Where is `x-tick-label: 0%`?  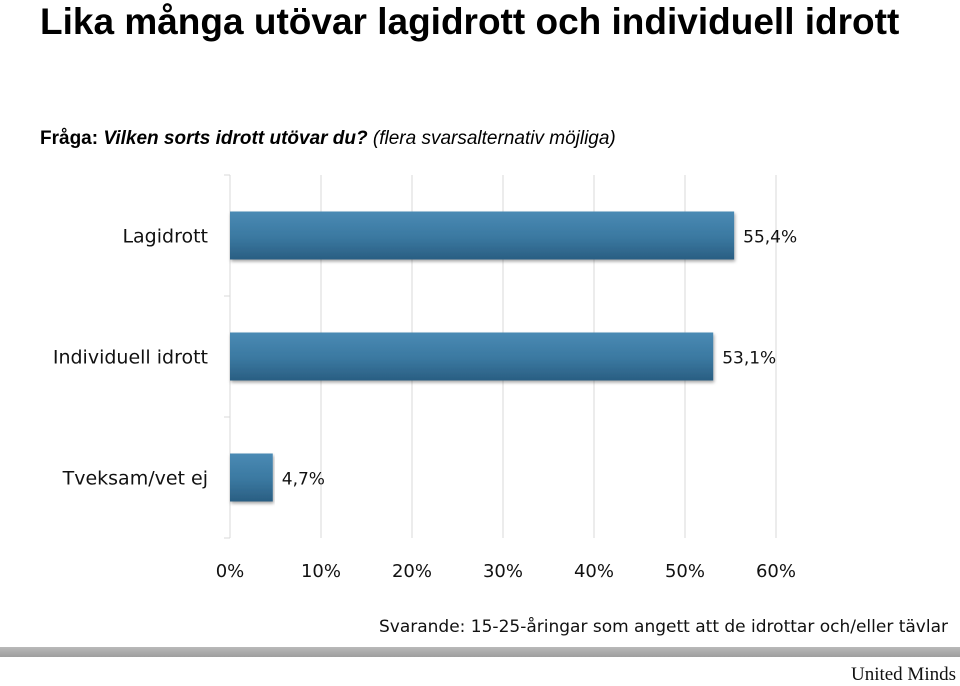 x-tick-label: 0% is located at coordinates (230, 571).